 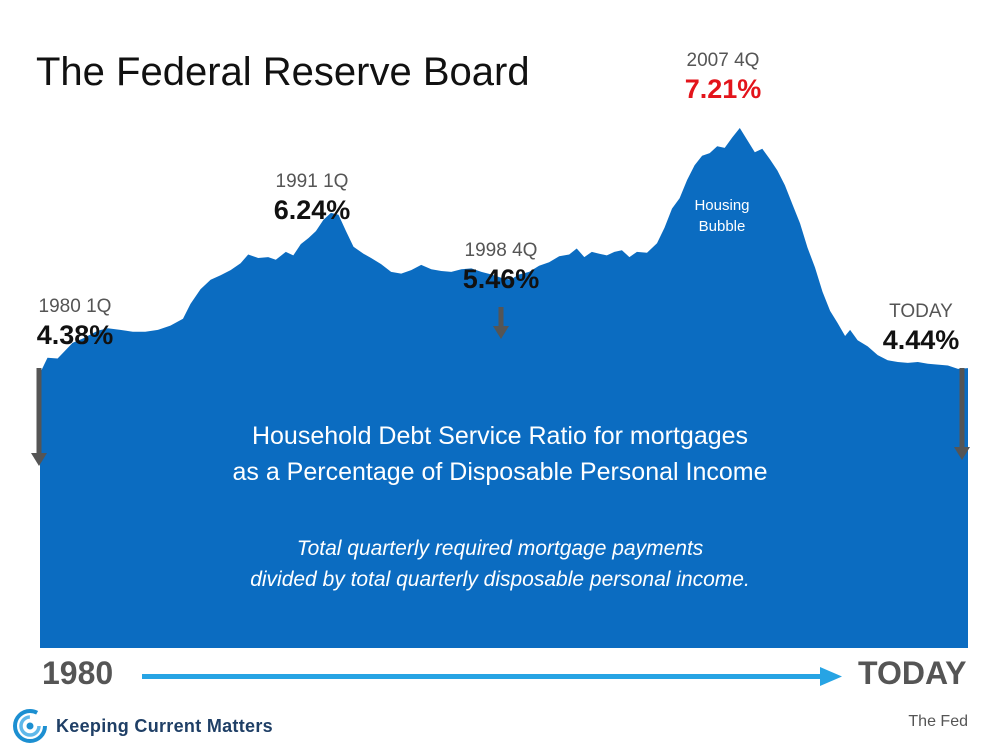 What do you see at coordinates (962, 408) in the screenshot?
I see `today-pointer-arrow-shaft` at bounding box center [962, 408].